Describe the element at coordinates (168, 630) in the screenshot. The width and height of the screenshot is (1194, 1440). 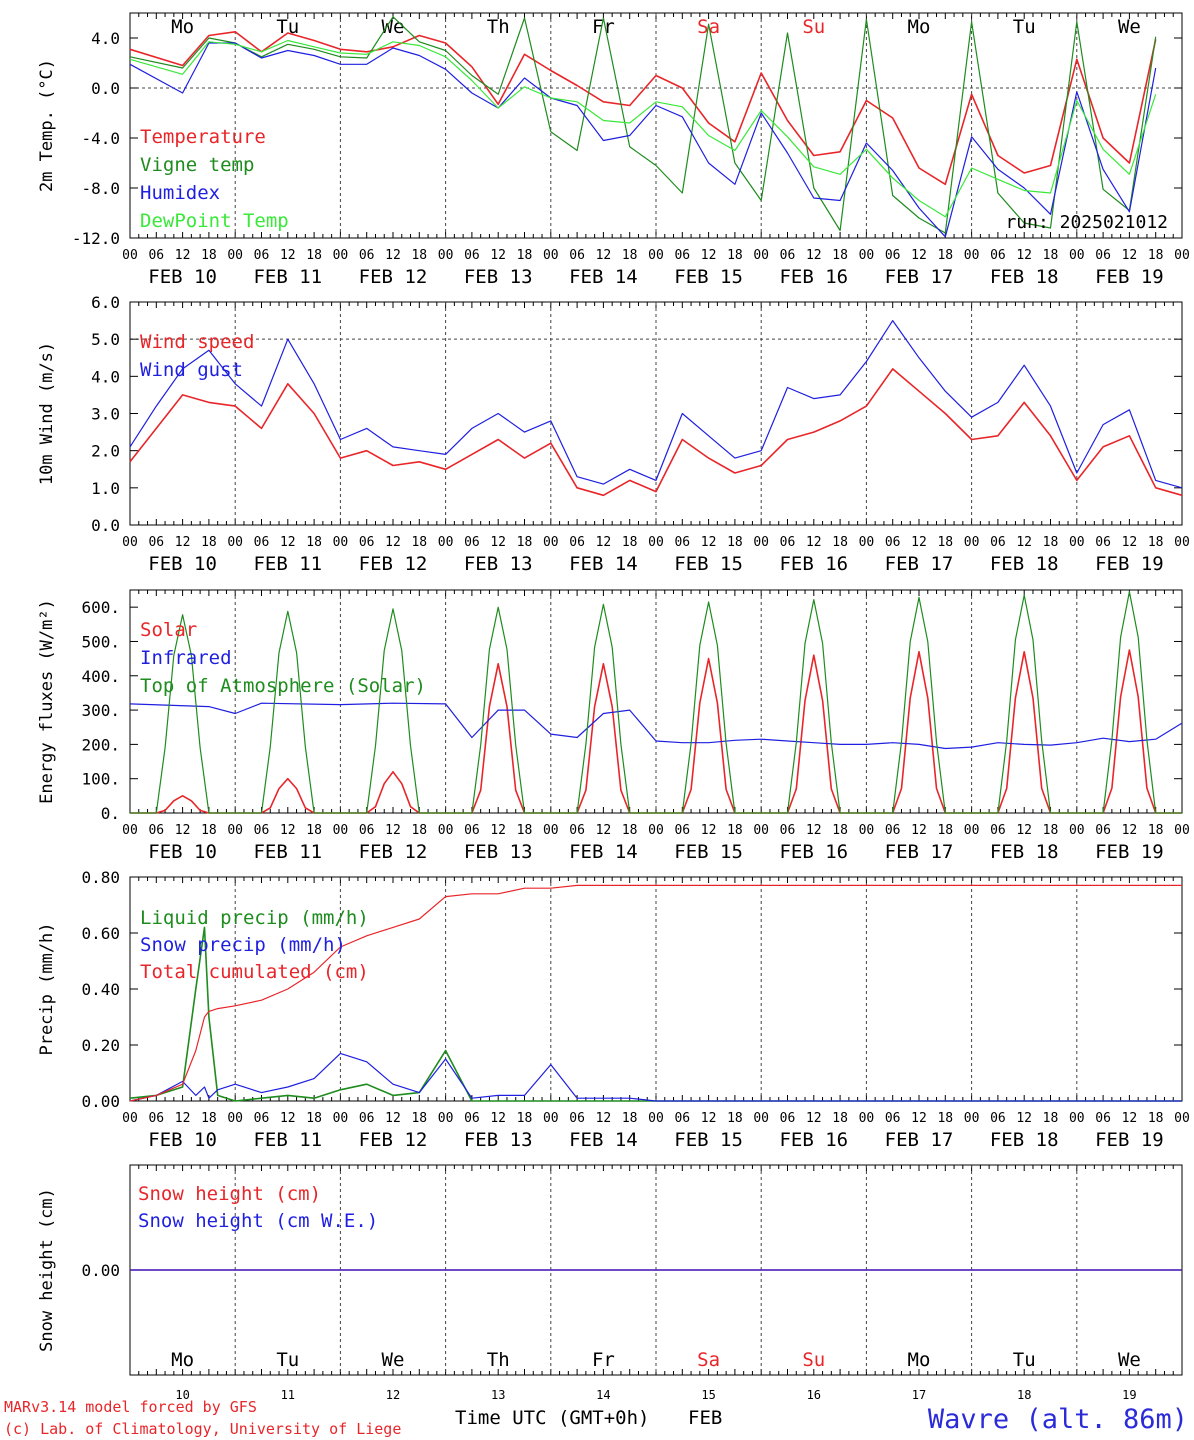
I see `legend-entry: Solar` at that location.